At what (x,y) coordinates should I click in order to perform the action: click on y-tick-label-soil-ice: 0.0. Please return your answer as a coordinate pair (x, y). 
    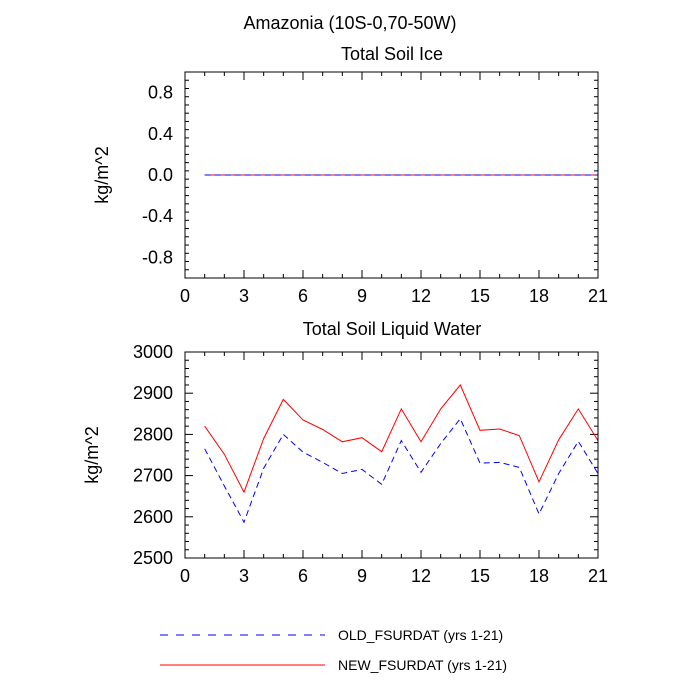
    Looking at the image, I should click on (160, 175).